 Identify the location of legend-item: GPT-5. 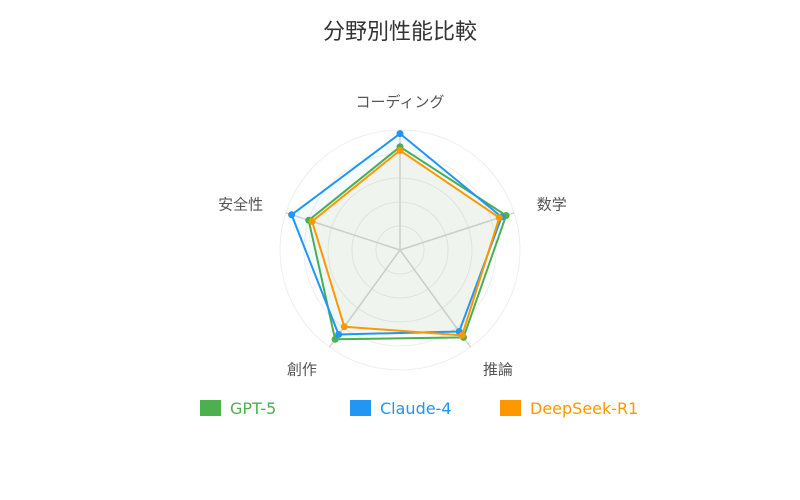
(238, 408).